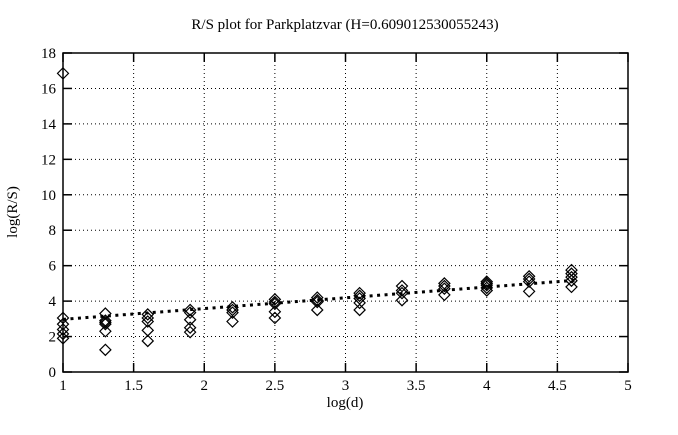 This screenshot has width=678, height=435. What do you see at coordinates (63, 386) in the screenshot?
I see `x-tick-label: 1` at bounding box center [63, 386].